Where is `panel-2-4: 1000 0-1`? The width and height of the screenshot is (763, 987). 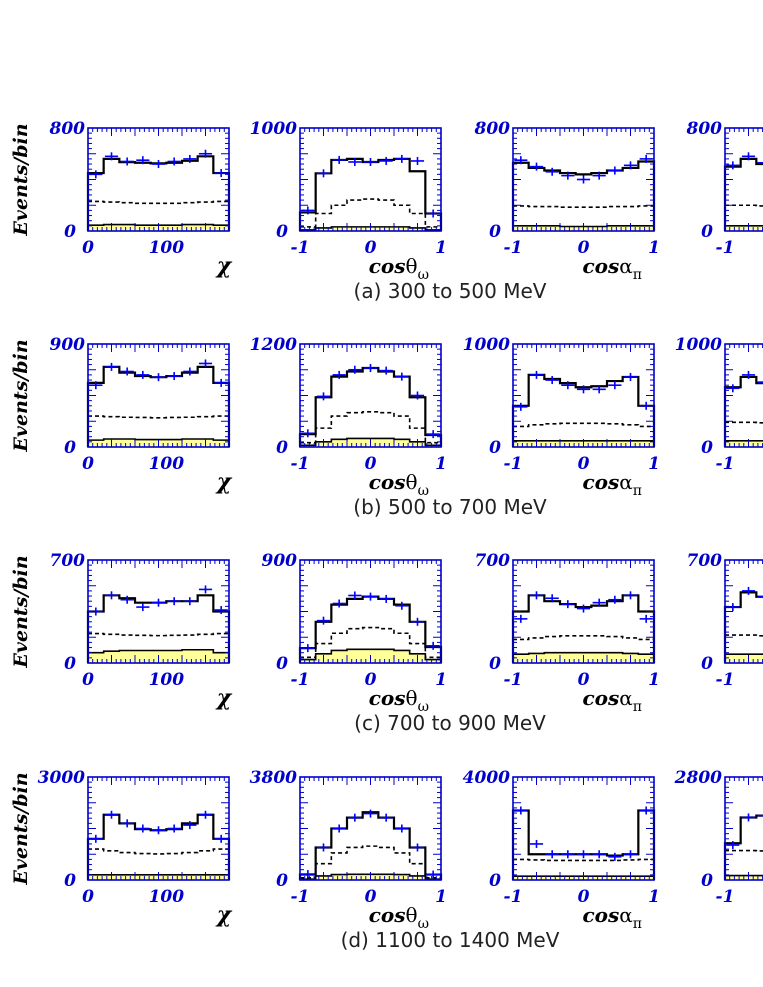 panel-2-4: 1000 0-1 is located at coordinates (719, 404).